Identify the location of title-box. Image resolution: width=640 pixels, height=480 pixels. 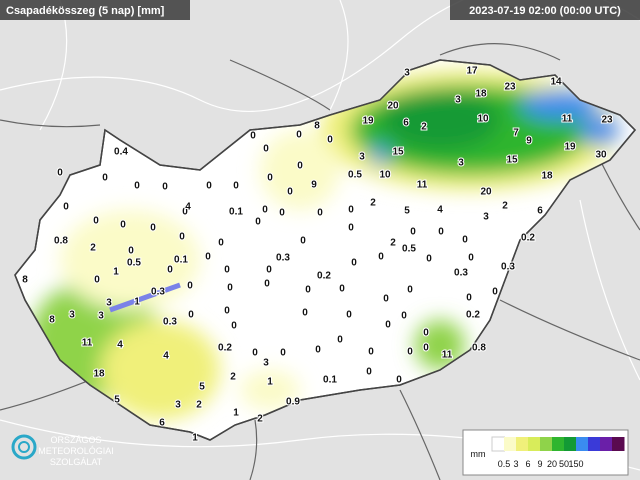
(95, 10).